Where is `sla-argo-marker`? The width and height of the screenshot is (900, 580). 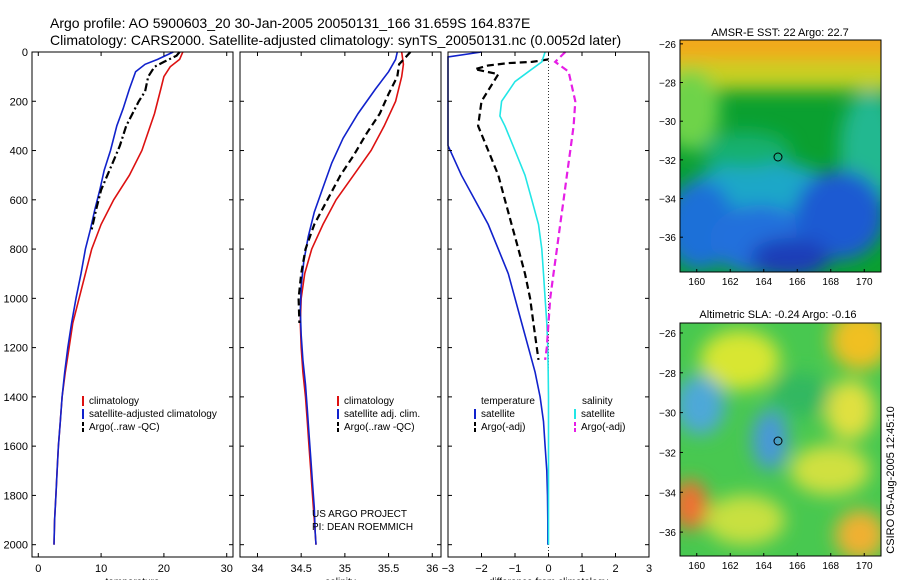 sla-argo-marker is located at coordinates (778, 441).